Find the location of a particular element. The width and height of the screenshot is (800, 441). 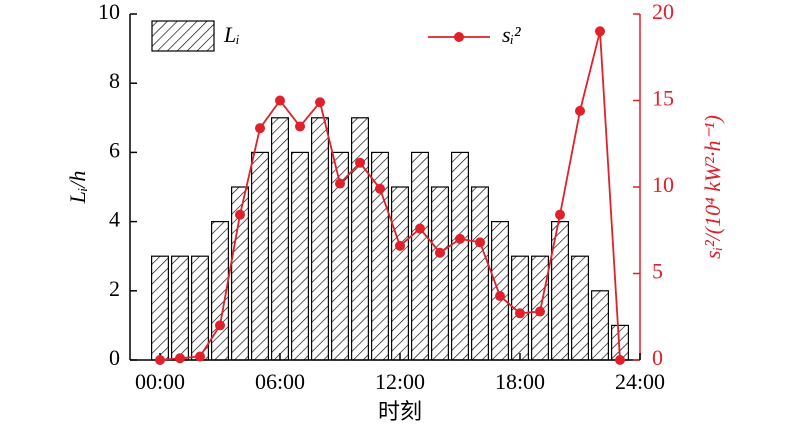

y2-tick-label: 5 is located at coordinates (657, 271).